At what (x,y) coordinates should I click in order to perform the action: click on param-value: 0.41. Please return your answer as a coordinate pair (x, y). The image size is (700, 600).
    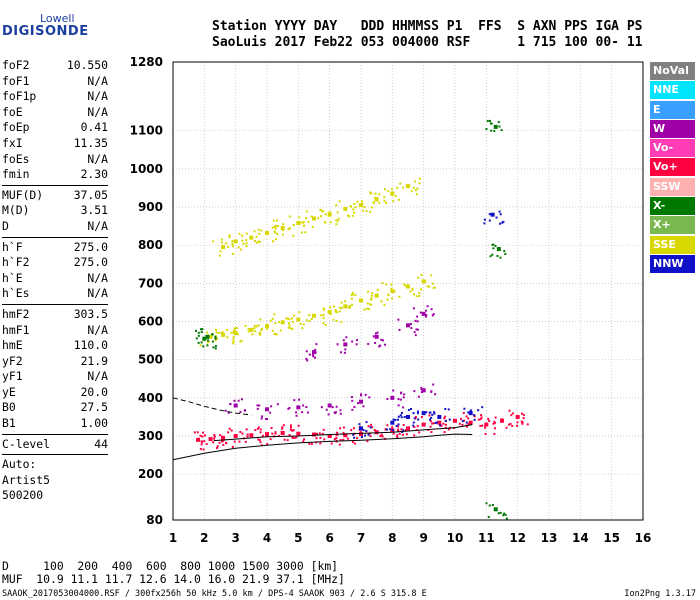
    Looking at the image, I should click on (94, 127).